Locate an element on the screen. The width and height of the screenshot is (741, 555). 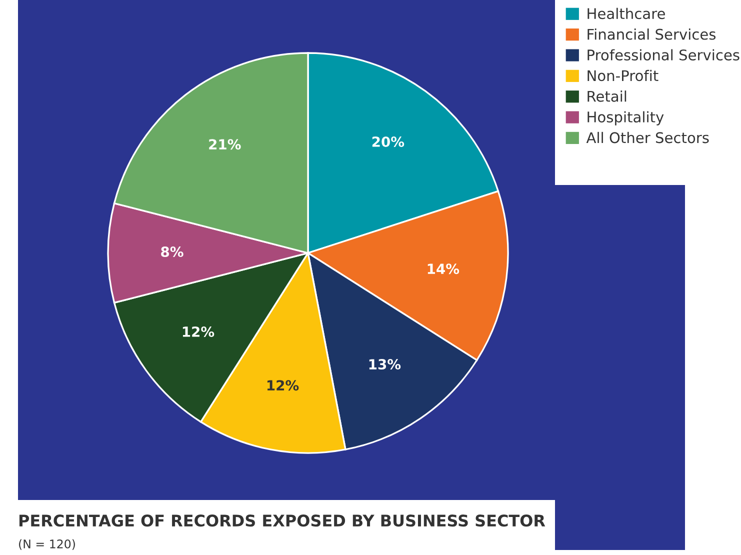
legend-label: Hospitality is located at coordinates (626, 118).